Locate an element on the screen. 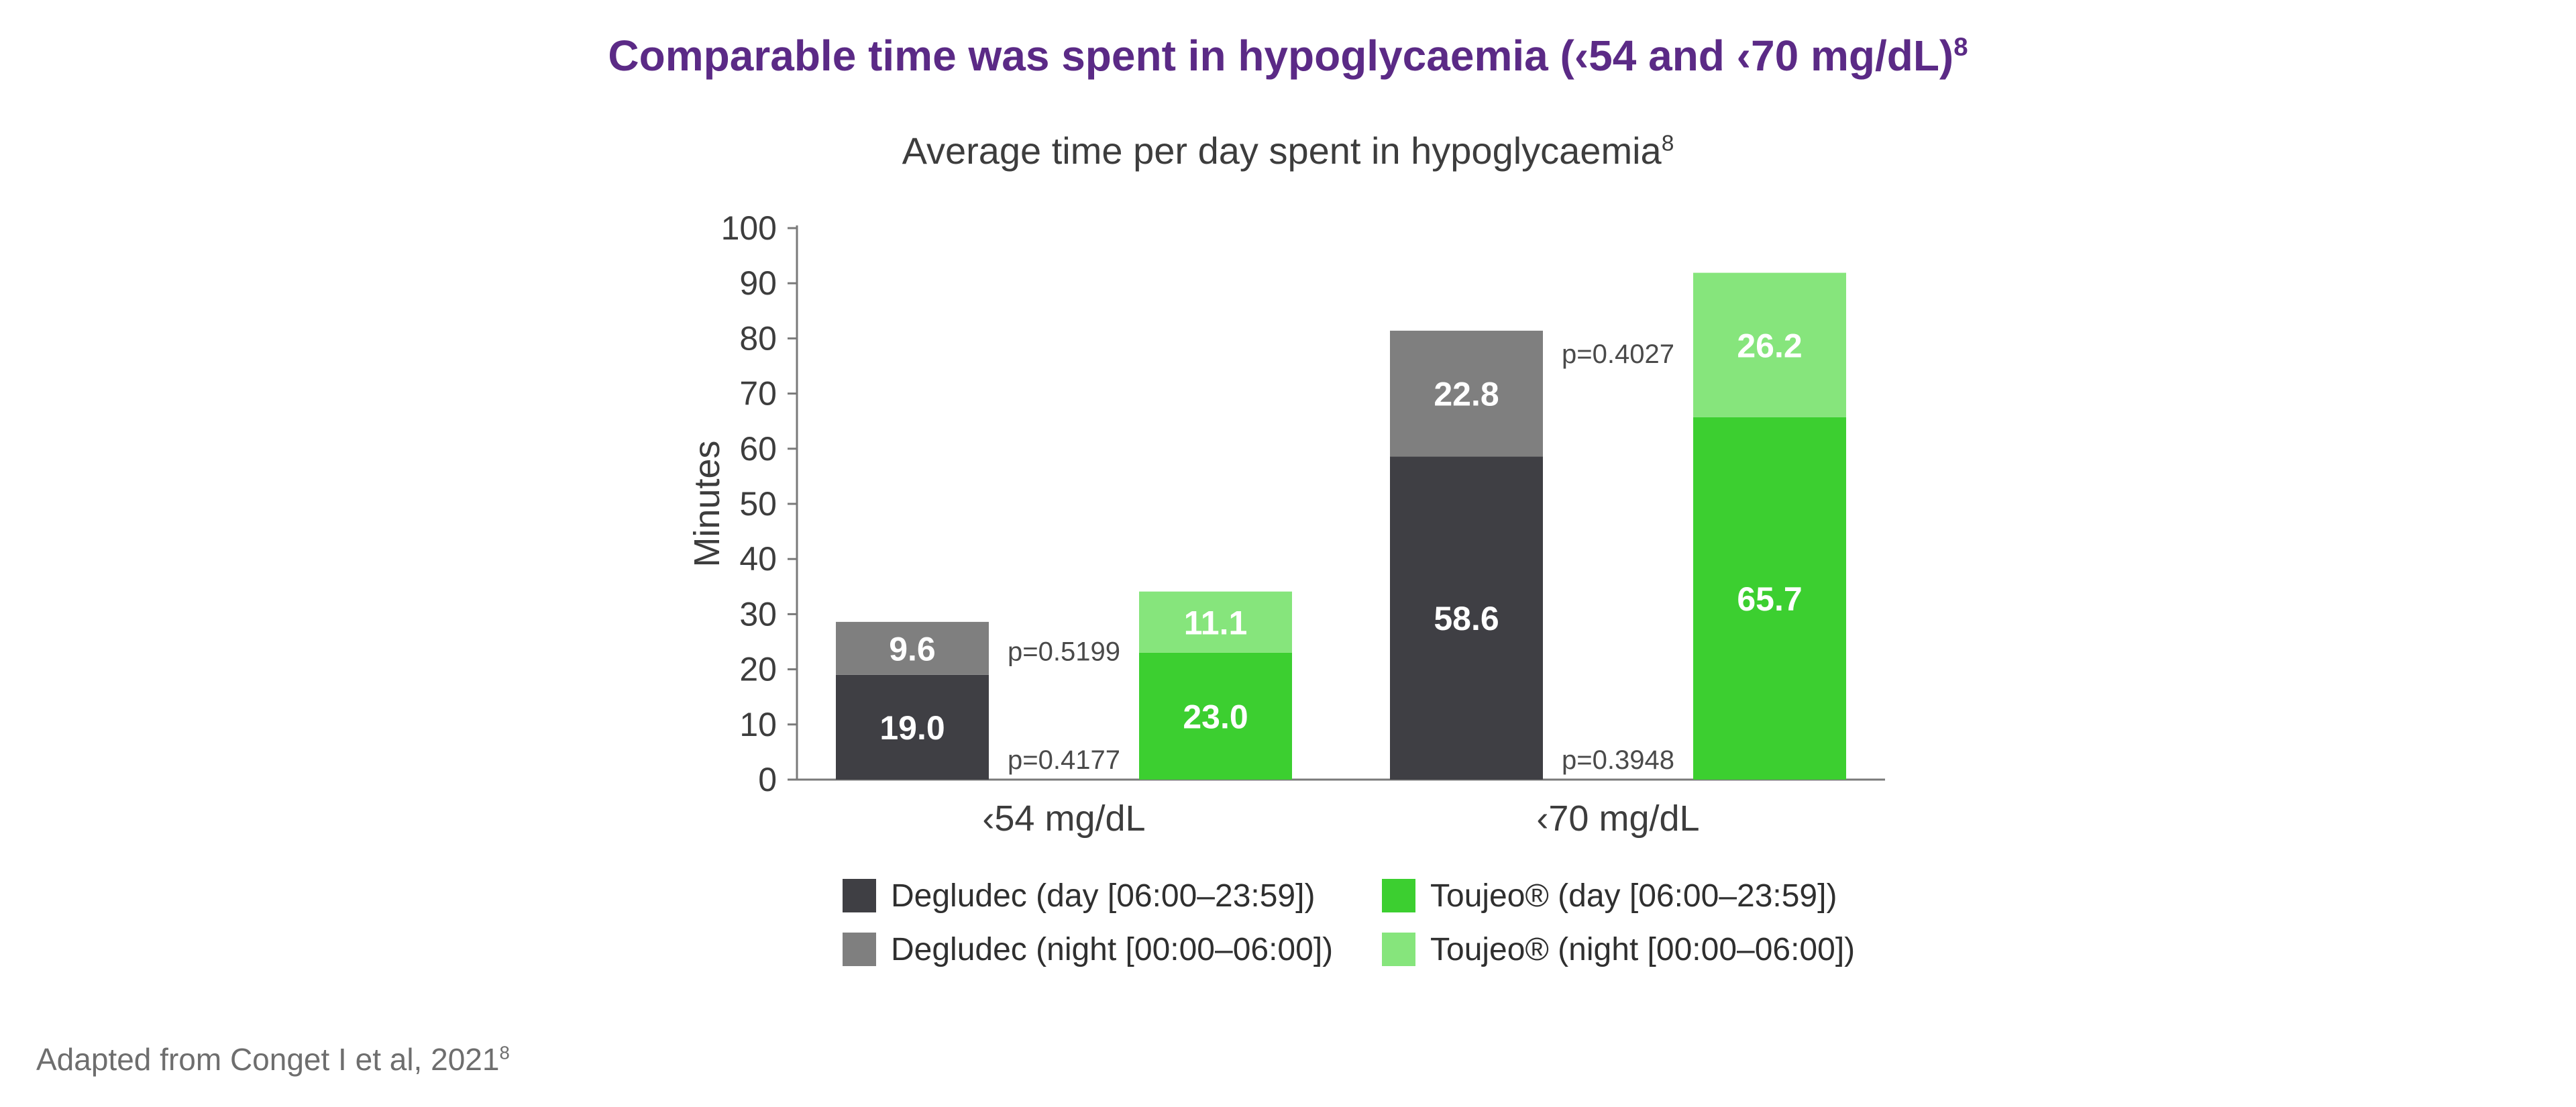 Image resolution: width=2576 pixels, height=1107 pixels. x-category-label: ‹54 mg/dL is located at coordinates (1063, 818).